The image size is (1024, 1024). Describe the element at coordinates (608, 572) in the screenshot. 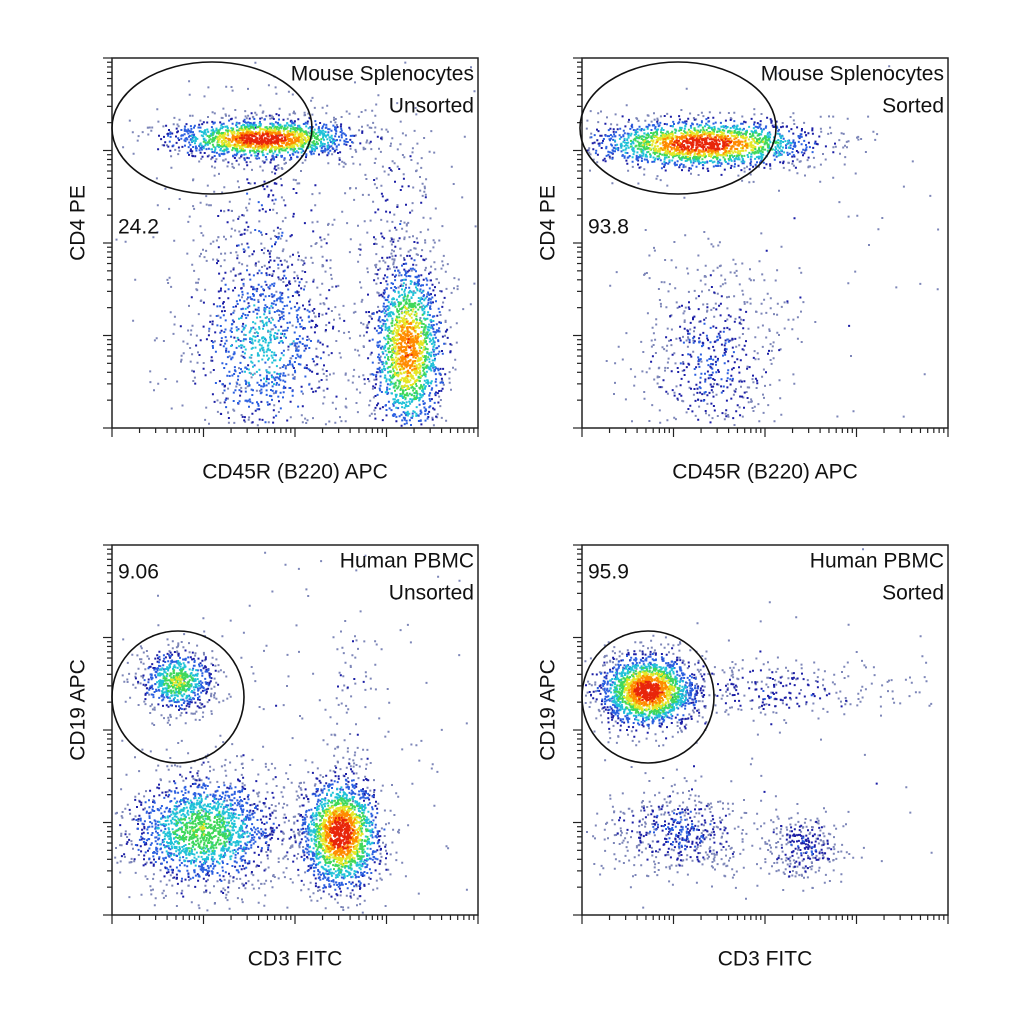

I see `gate-percent: 95.9` at that location.